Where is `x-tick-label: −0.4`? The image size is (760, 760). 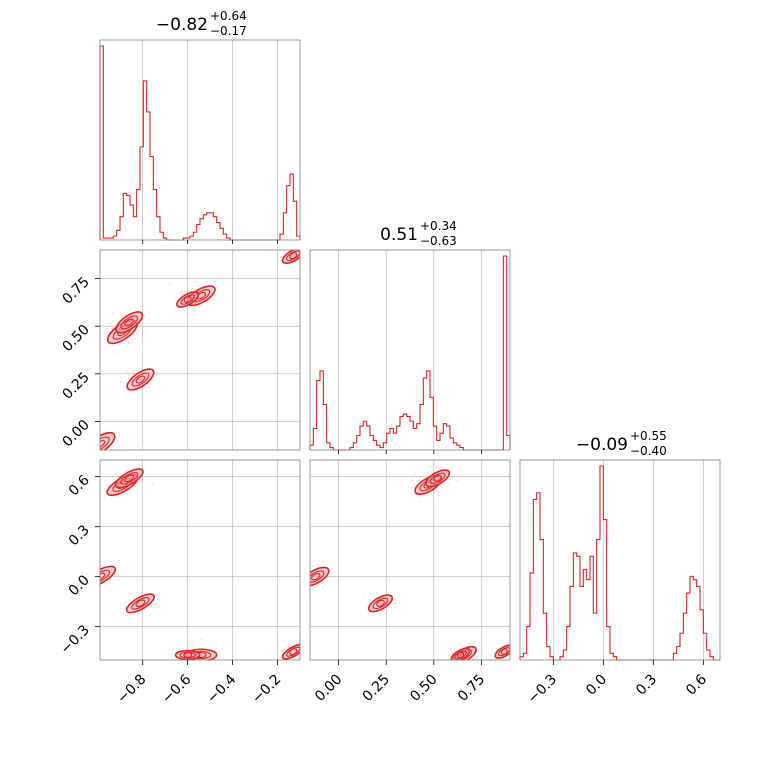 x-tick-label: −0.4 is located at coordinates (221, 688).